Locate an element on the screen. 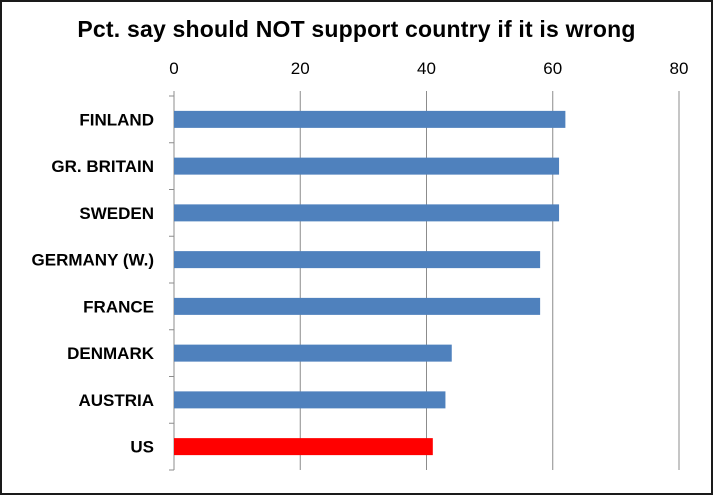 The width and height of the screenshot is (713, 495). x-tick-label: 0 is located at coordinates (173, 68).